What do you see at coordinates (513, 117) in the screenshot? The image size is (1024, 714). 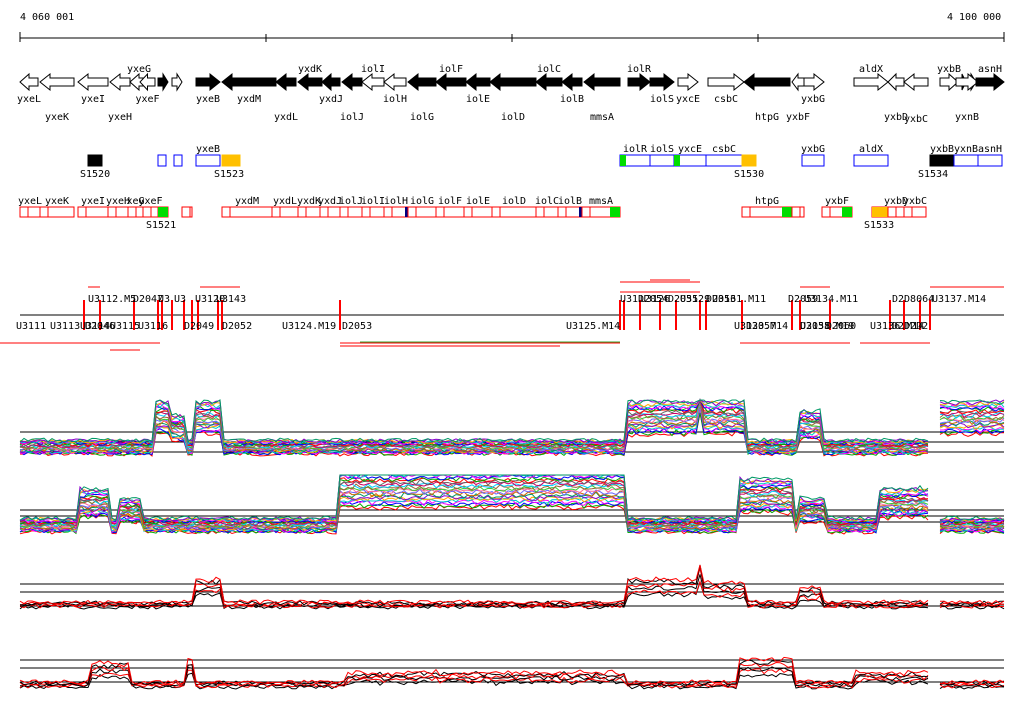 I see `gene-label: iolD` at bounding box center [513, 117].